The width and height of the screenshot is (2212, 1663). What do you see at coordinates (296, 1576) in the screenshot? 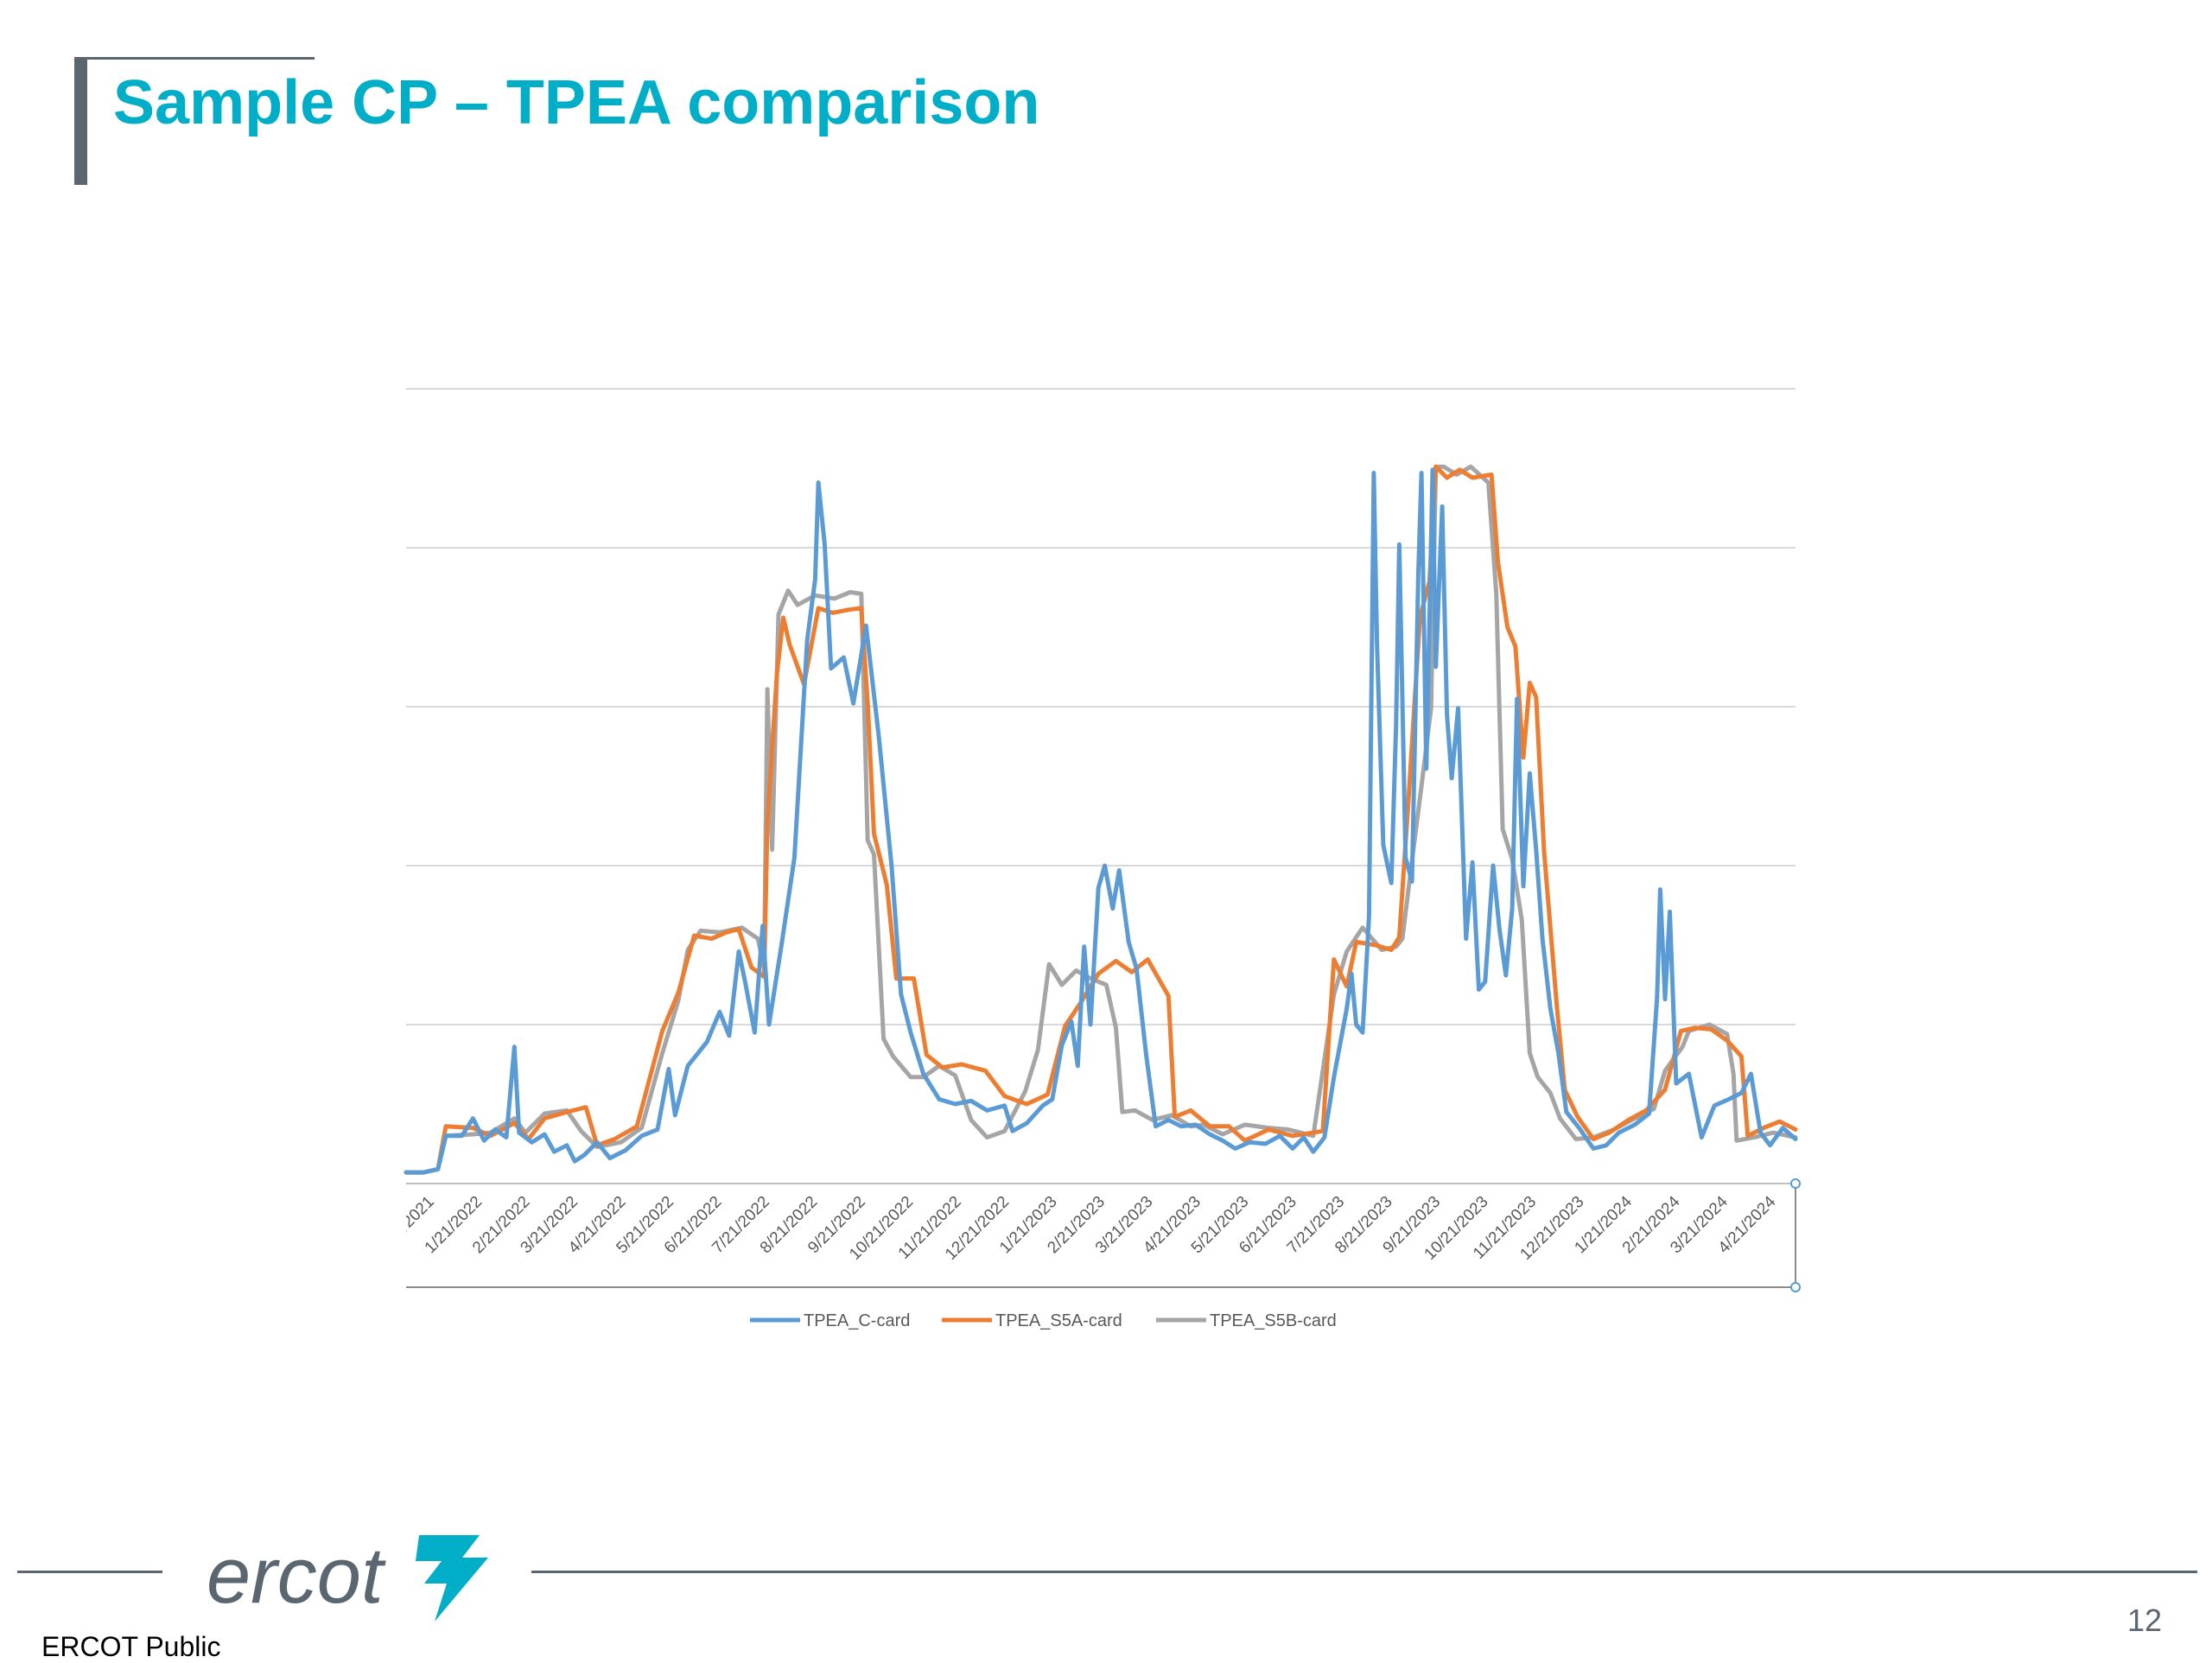
I see `ercot-logo-wordmark: ercot` at bounding box center [296, 1576].